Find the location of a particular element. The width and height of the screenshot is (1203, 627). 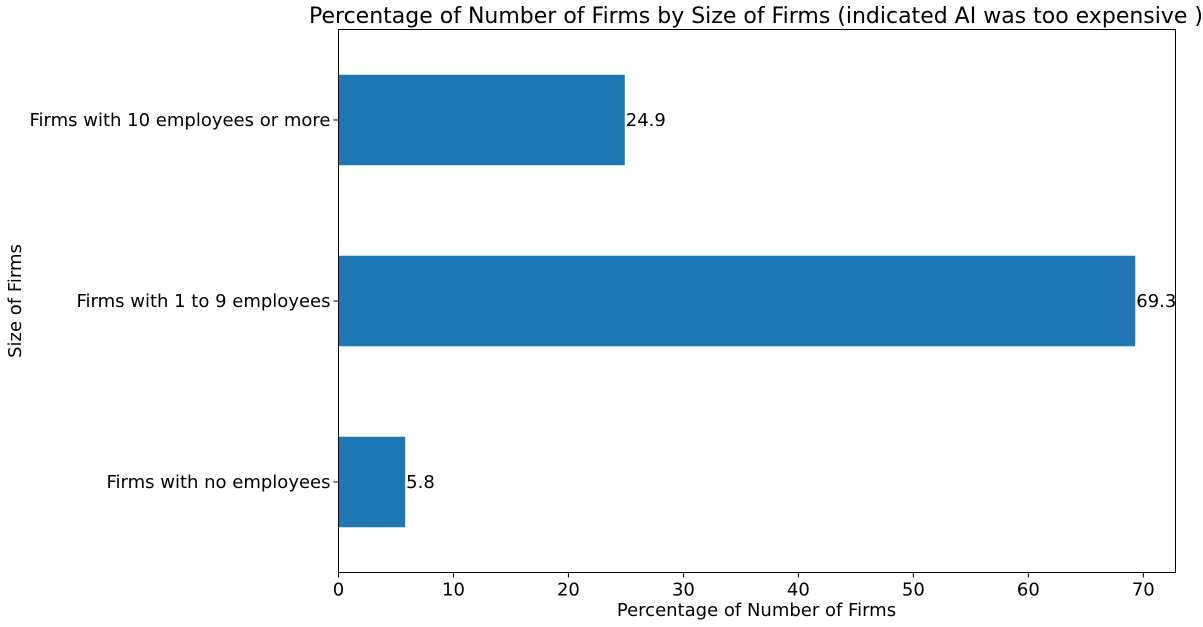

category-label: Firms with no employees is located at coordinates (218, 482).